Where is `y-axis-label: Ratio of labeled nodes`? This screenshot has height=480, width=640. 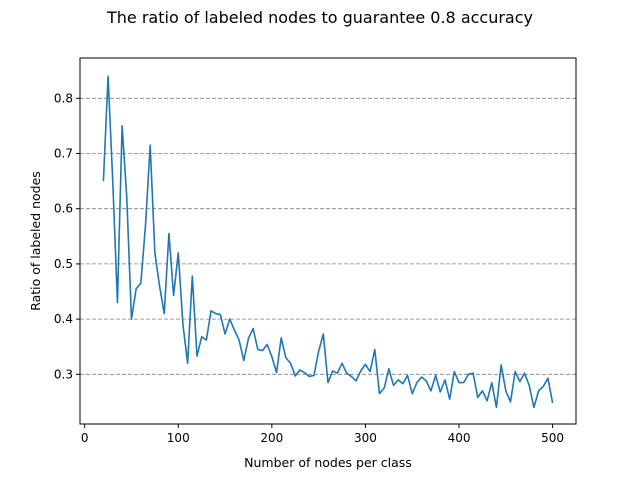 y-axis-label: Ratio of labeled nodes is located at coordinates (35, 241).